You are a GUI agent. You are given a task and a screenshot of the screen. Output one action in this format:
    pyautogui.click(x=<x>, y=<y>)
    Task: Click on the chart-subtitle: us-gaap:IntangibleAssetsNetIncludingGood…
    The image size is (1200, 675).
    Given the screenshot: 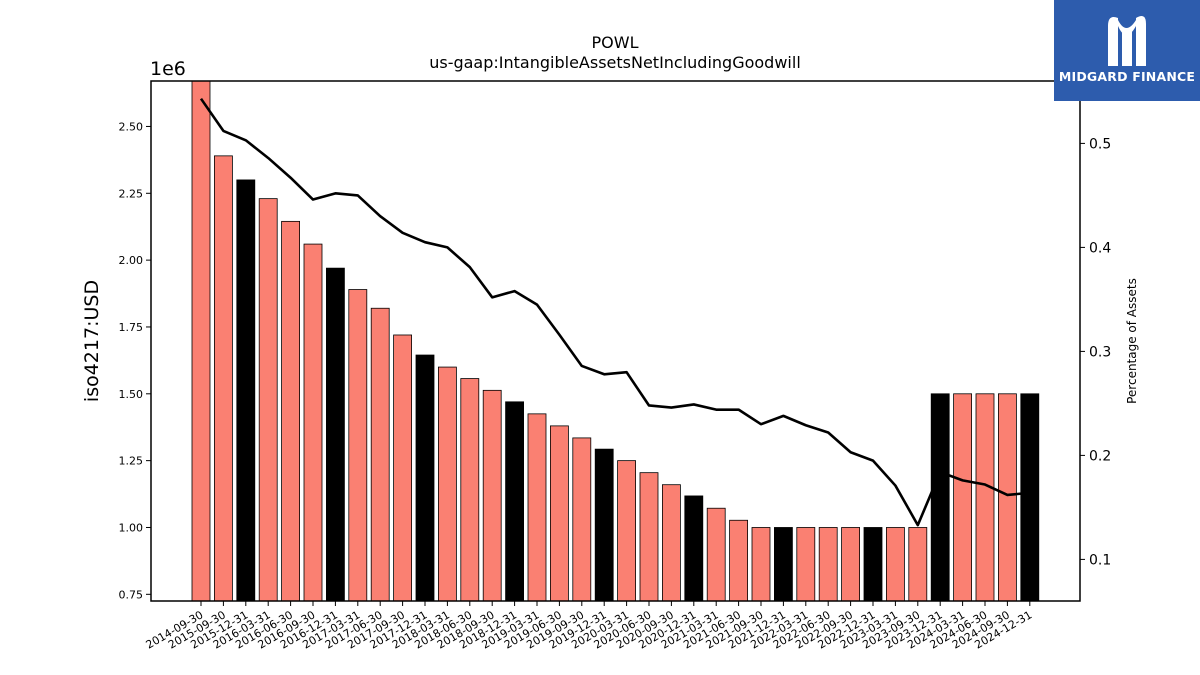 What is the action you would take?
    pyautogui.click(x=615, y=62)
    